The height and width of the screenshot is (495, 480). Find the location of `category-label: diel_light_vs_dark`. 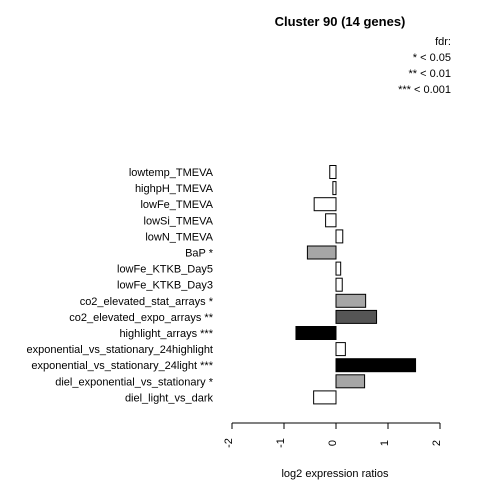

category-label: diel_light_vs_dark is located at coordinates (169, 398).